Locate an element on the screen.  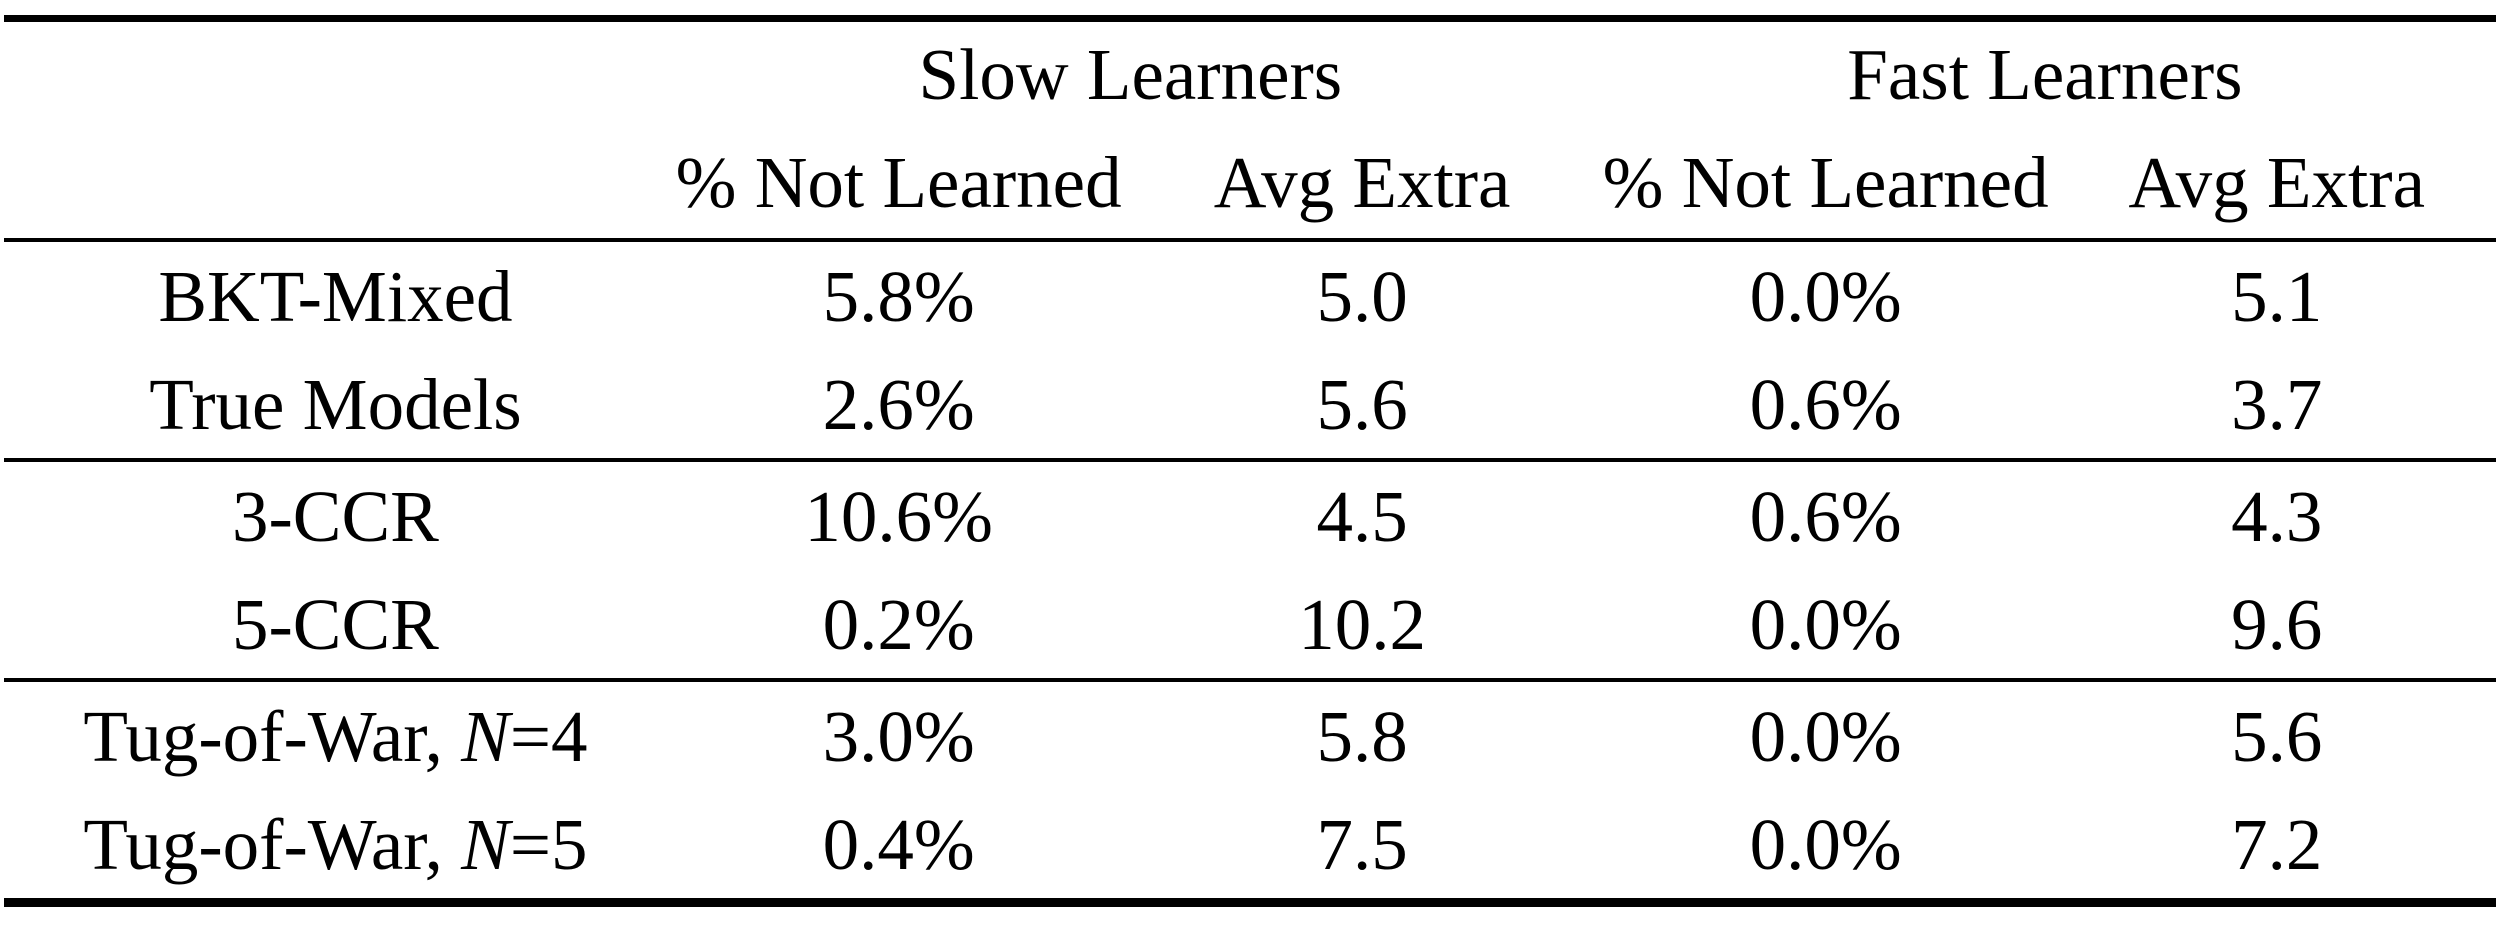
row-label: True Models is located at coordinates (335, 405).